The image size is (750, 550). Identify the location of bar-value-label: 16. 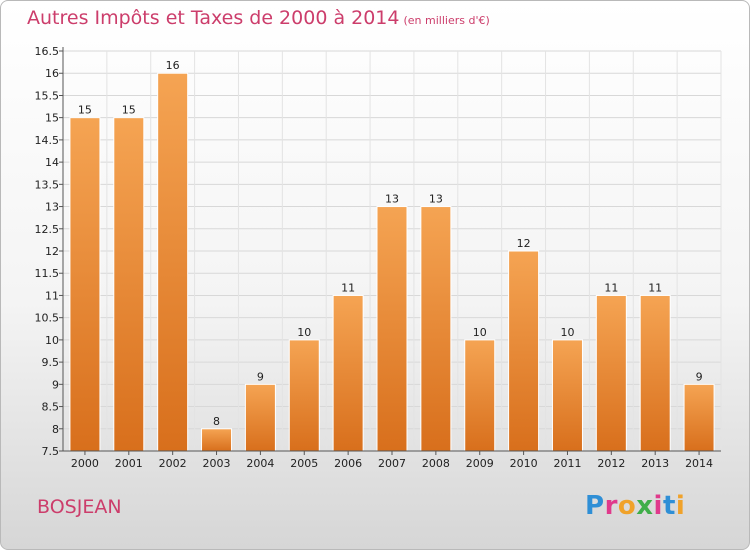
(173, 65).